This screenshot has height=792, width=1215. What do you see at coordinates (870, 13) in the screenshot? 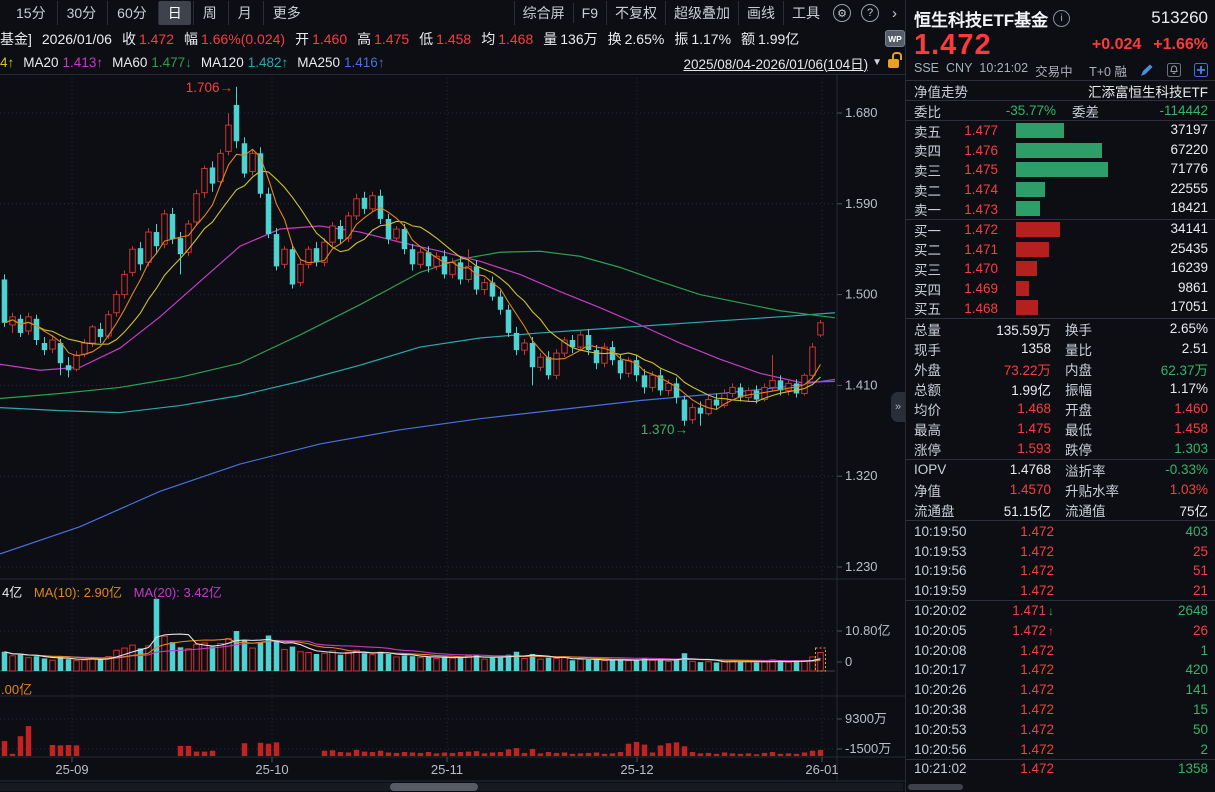
I see `help-icon: ?` at bounding box center [870, 13].